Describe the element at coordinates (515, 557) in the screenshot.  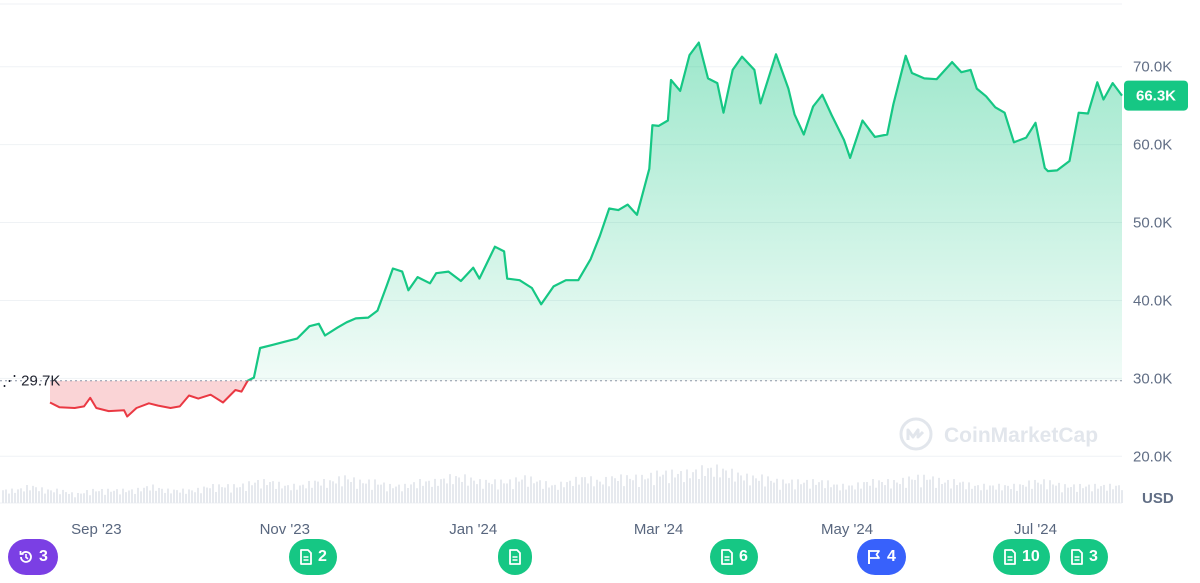
I see `event-badge` at that location.